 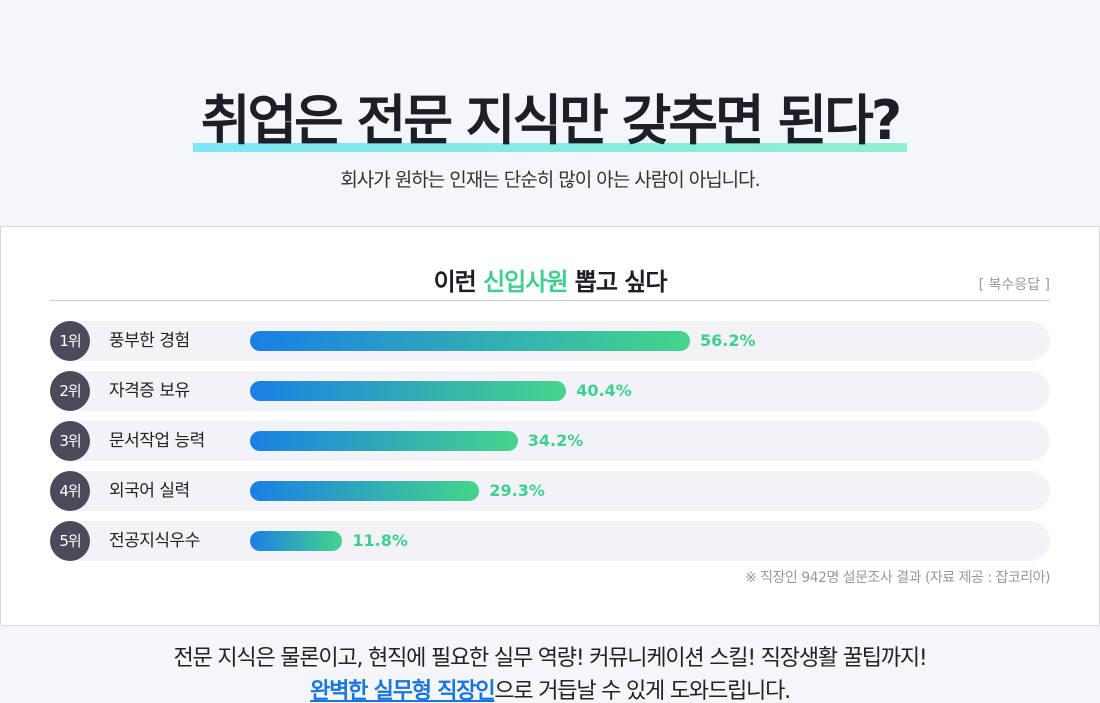 What do you see at coordinates (380, 540) in the screenshot?
I see `value-label: 11.8%` at bounding box center [380, 540].